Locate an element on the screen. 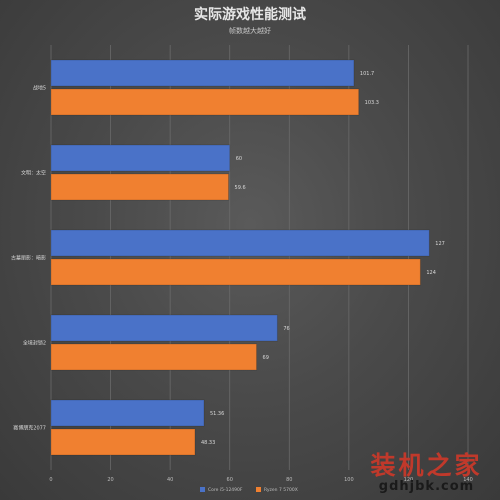 Image resolution: width=500 pixels, height=500 pixels. legend: Core i5-12490F Ryzen 7 5700X is located at coordinates (249, 490).